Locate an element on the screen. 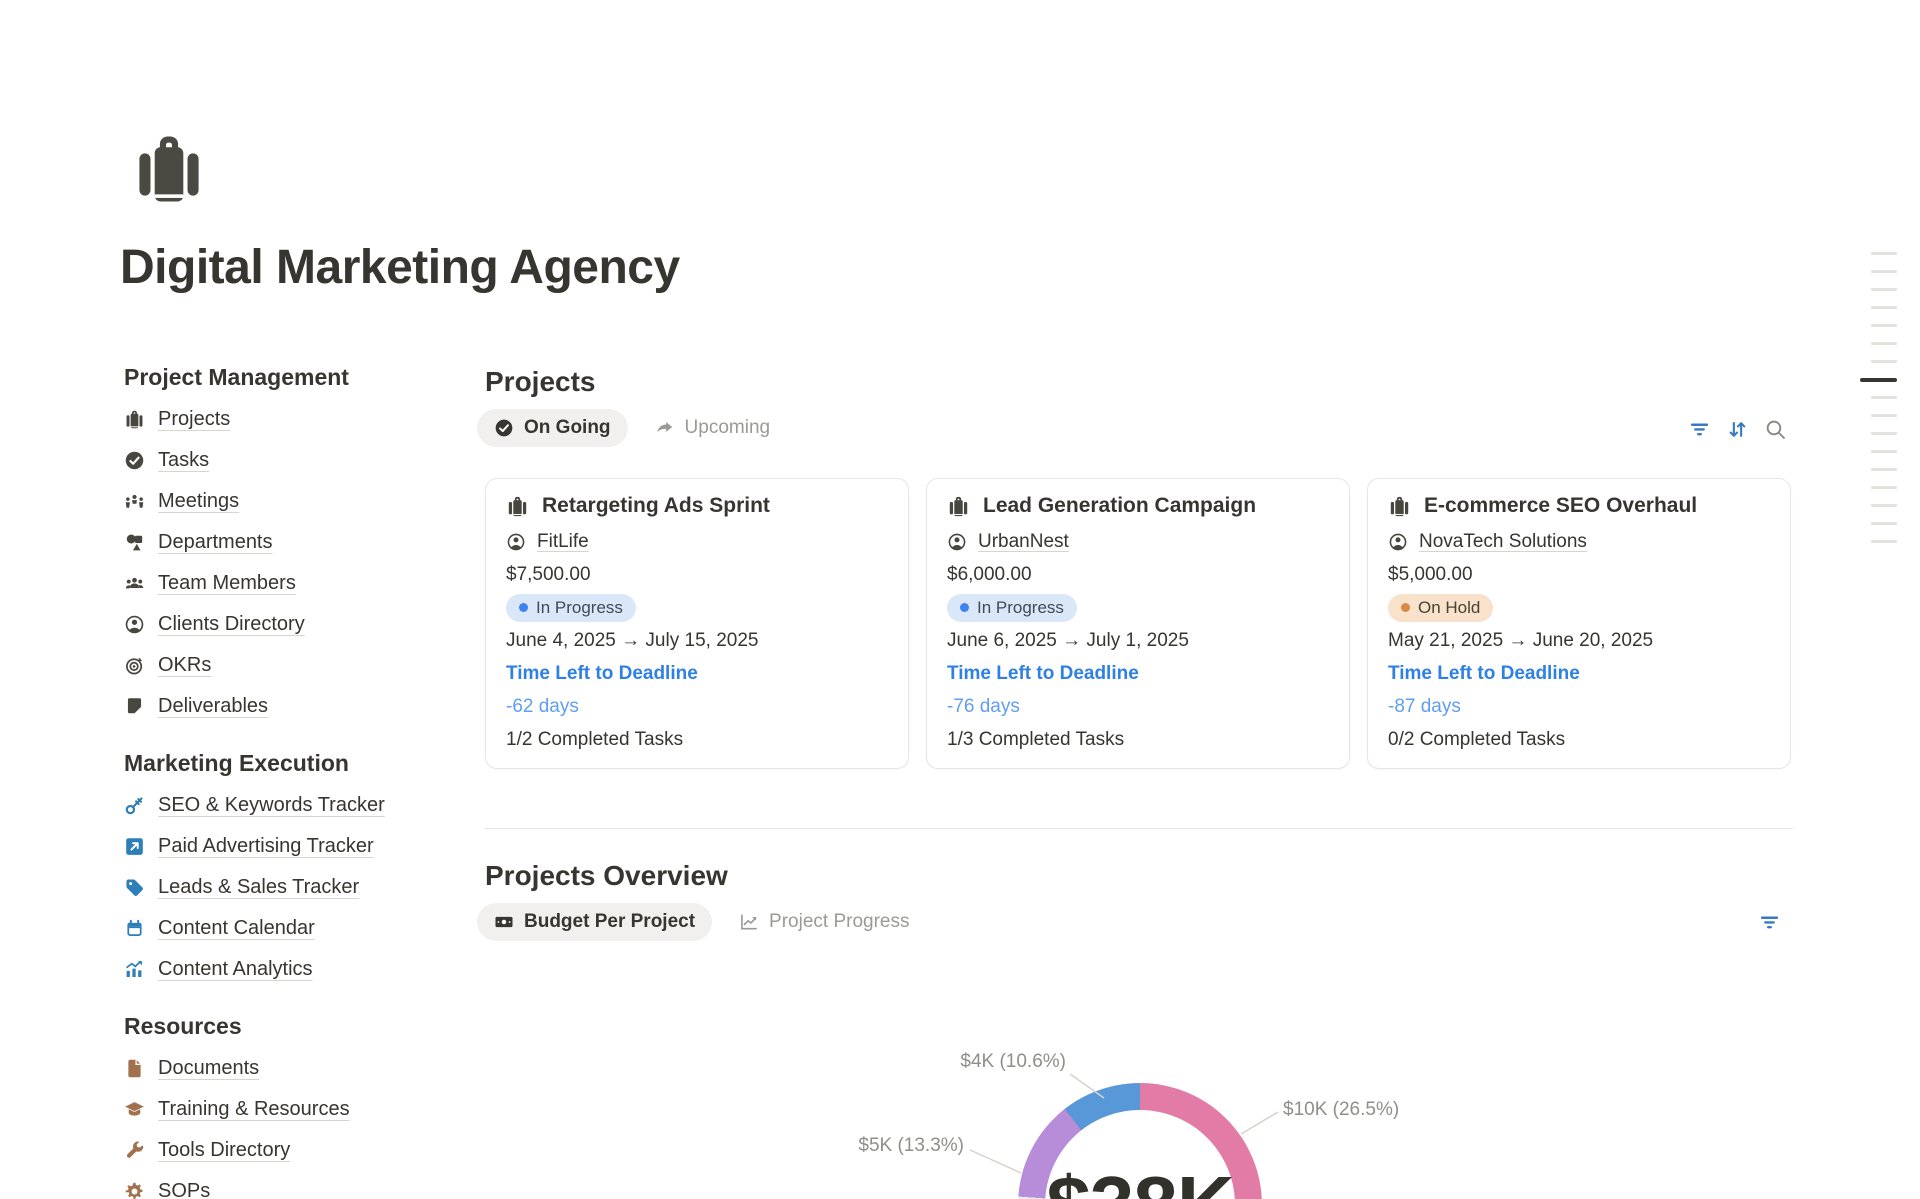 This screenshot has width=1920, height=1199. tab-budget-per-project: Budget Per Project is located at coordinates (595, 922).